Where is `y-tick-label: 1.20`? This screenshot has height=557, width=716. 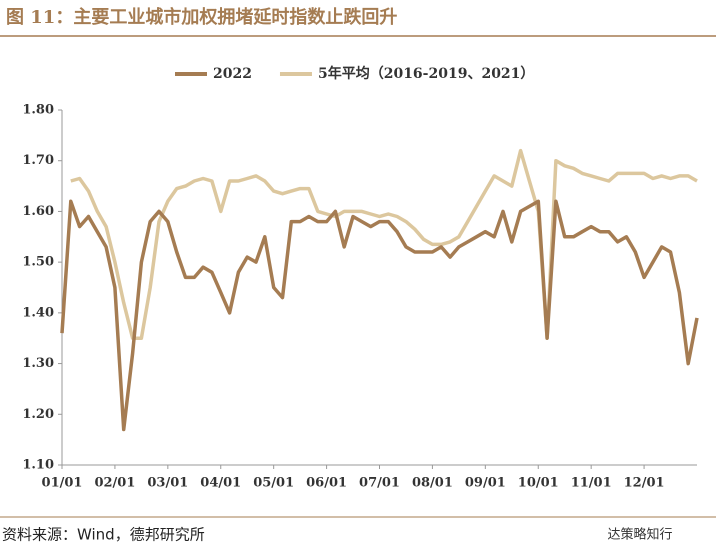 y-tick-label: 1.20 is located at coordinates (38, 414).